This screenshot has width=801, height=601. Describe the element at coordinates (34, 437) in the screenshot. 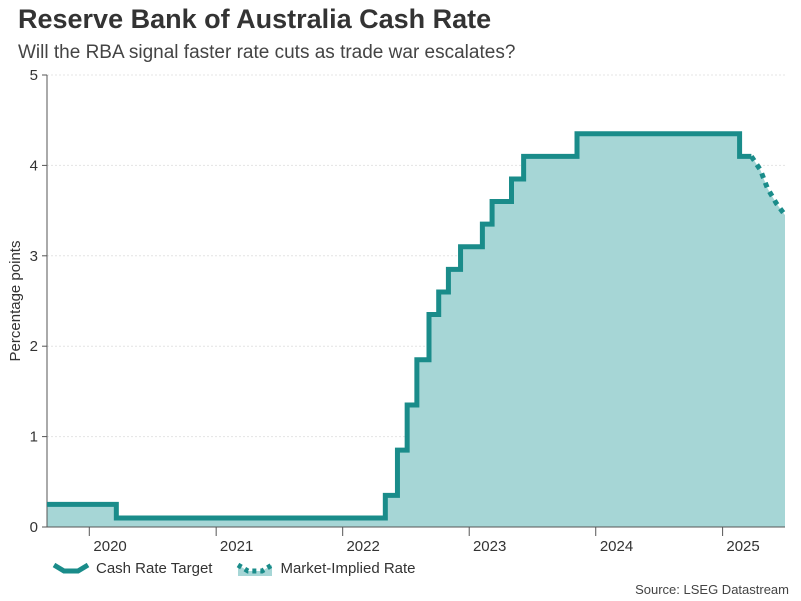

I see `y-tick-label: 1` at that location.